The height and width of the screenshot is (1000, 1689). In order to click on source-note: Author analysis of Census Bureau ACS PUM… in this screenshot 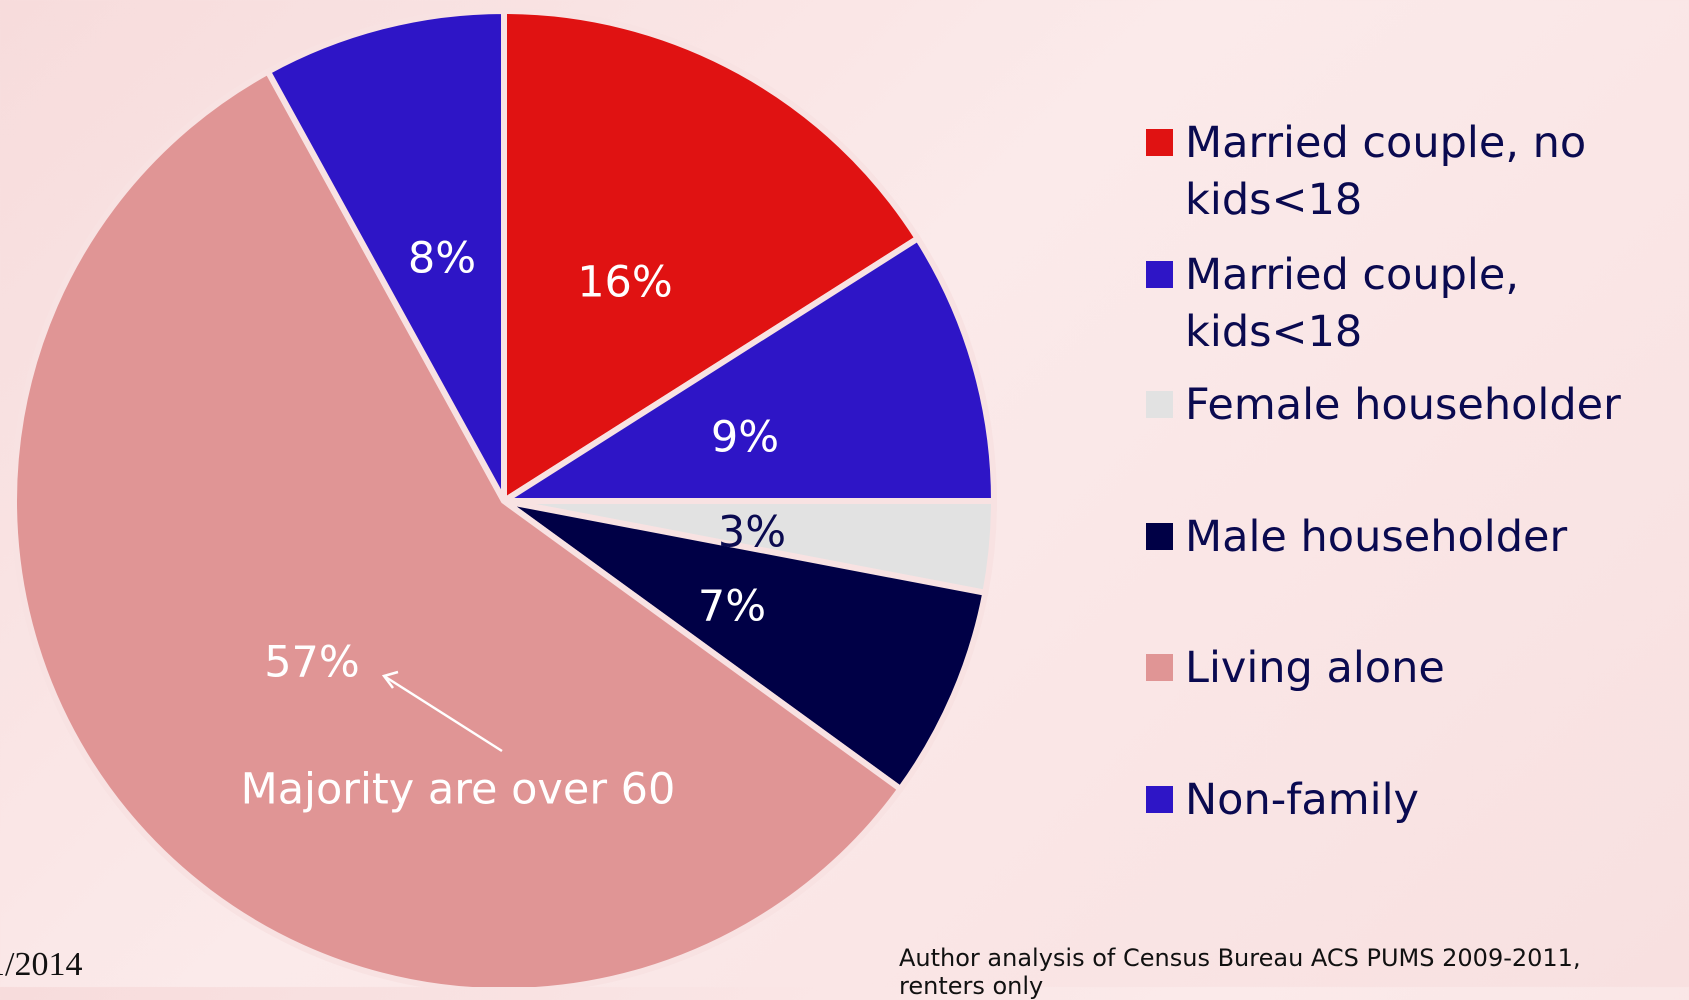, I will do `click(1240, 972)`.